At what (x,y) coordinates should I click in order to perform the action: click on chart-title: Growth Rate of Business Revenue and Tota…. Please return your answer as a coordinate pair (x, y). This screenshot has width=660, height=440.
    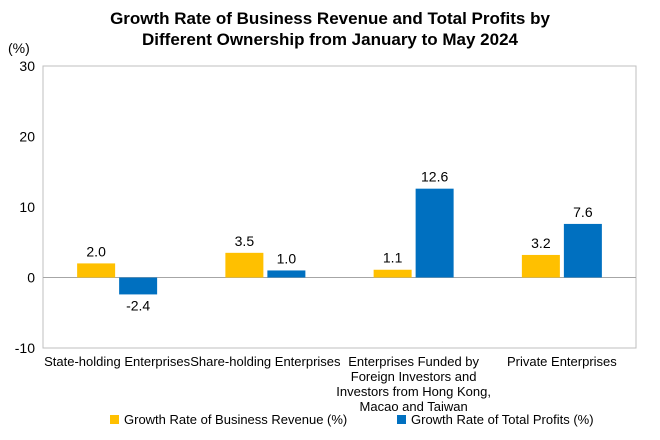
    Looking at the image, I should click on (330, 29).